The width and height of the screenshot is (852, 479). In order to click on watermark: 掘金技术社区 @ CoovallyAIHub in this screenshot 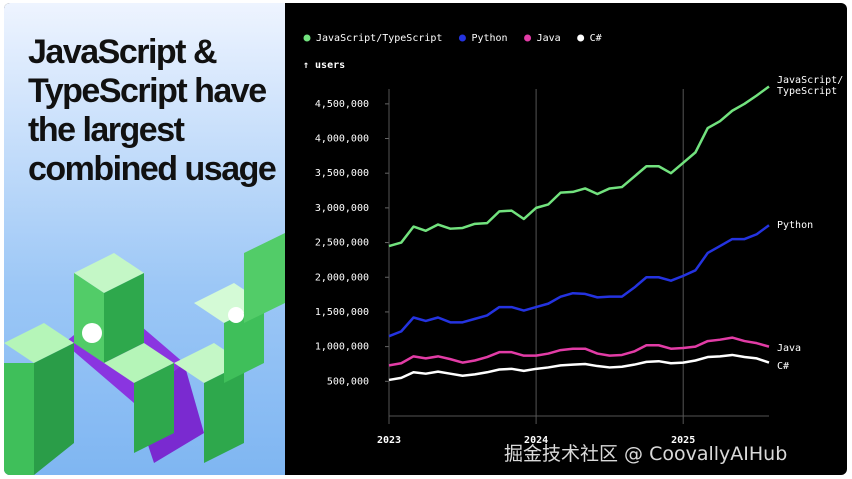, I will do `click(646, 454)`.